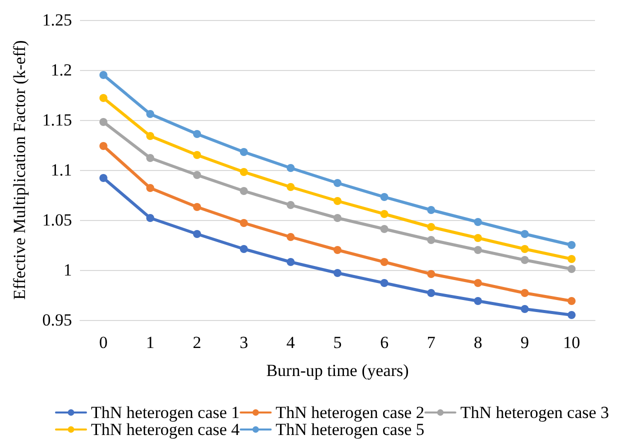  Describe the element at coordinates (291, 342) in the screenshot. I see `x-tick-label: 4` at that location.